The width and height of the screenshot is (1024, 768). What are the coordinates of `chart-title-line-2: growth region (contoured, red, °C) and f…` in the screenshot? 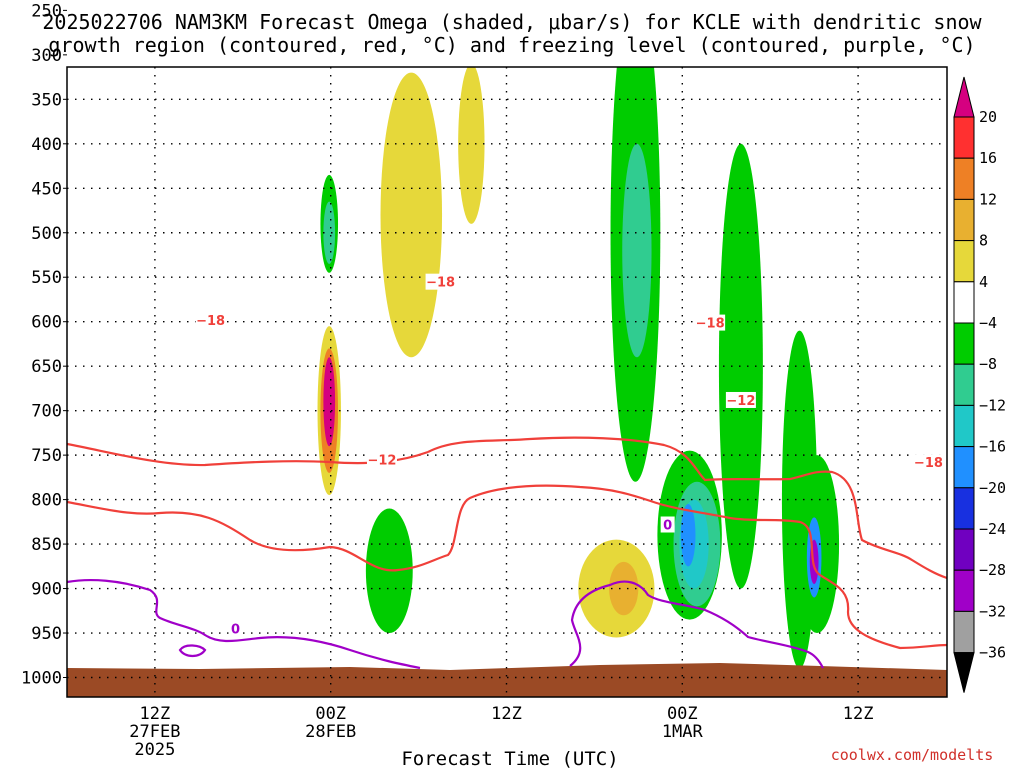 It's located at (511, 45).